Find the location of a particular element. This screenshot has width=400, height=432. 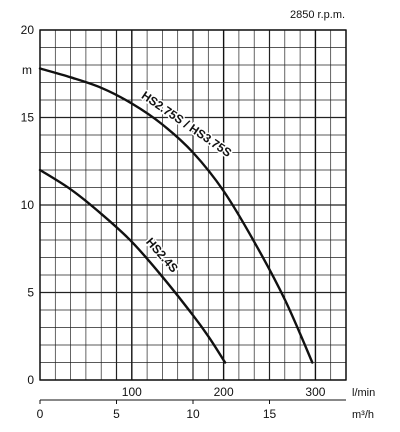

series-label: HS2.75S / HS3.75S is located at coordinates (186, 124).